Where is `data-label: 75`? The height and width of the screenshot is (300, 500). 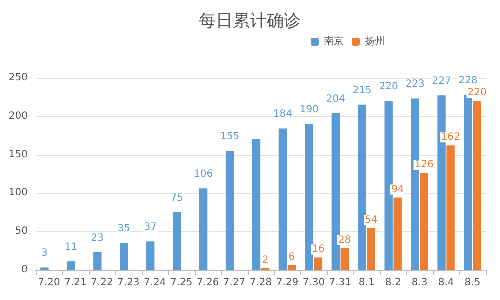
data-label: 75 is located at coordinates (177, 198).